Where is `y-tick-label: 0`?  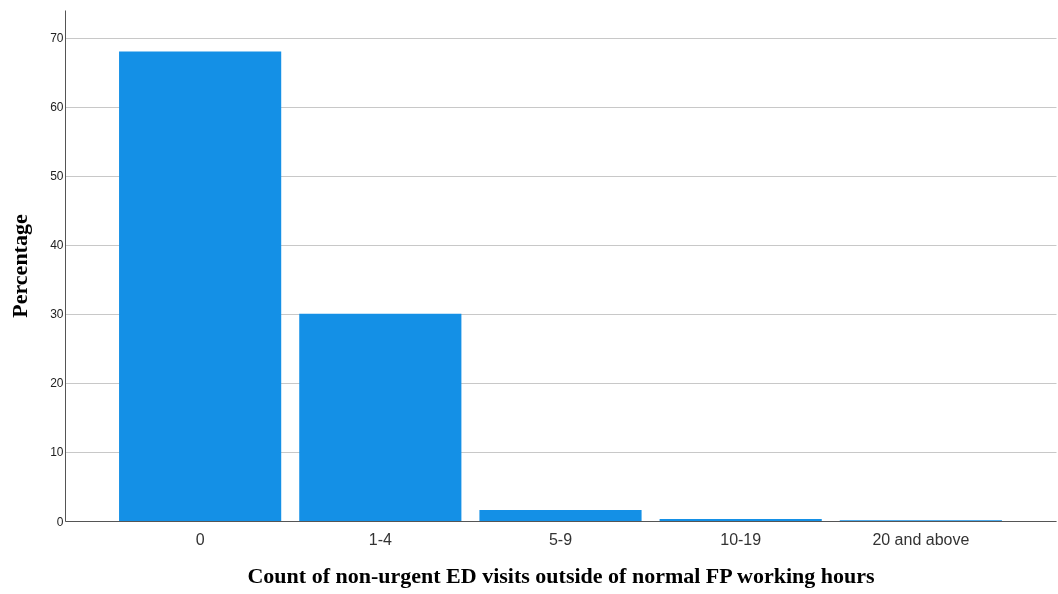 y-tick-label: 0 is located at coordinates (60, 521).